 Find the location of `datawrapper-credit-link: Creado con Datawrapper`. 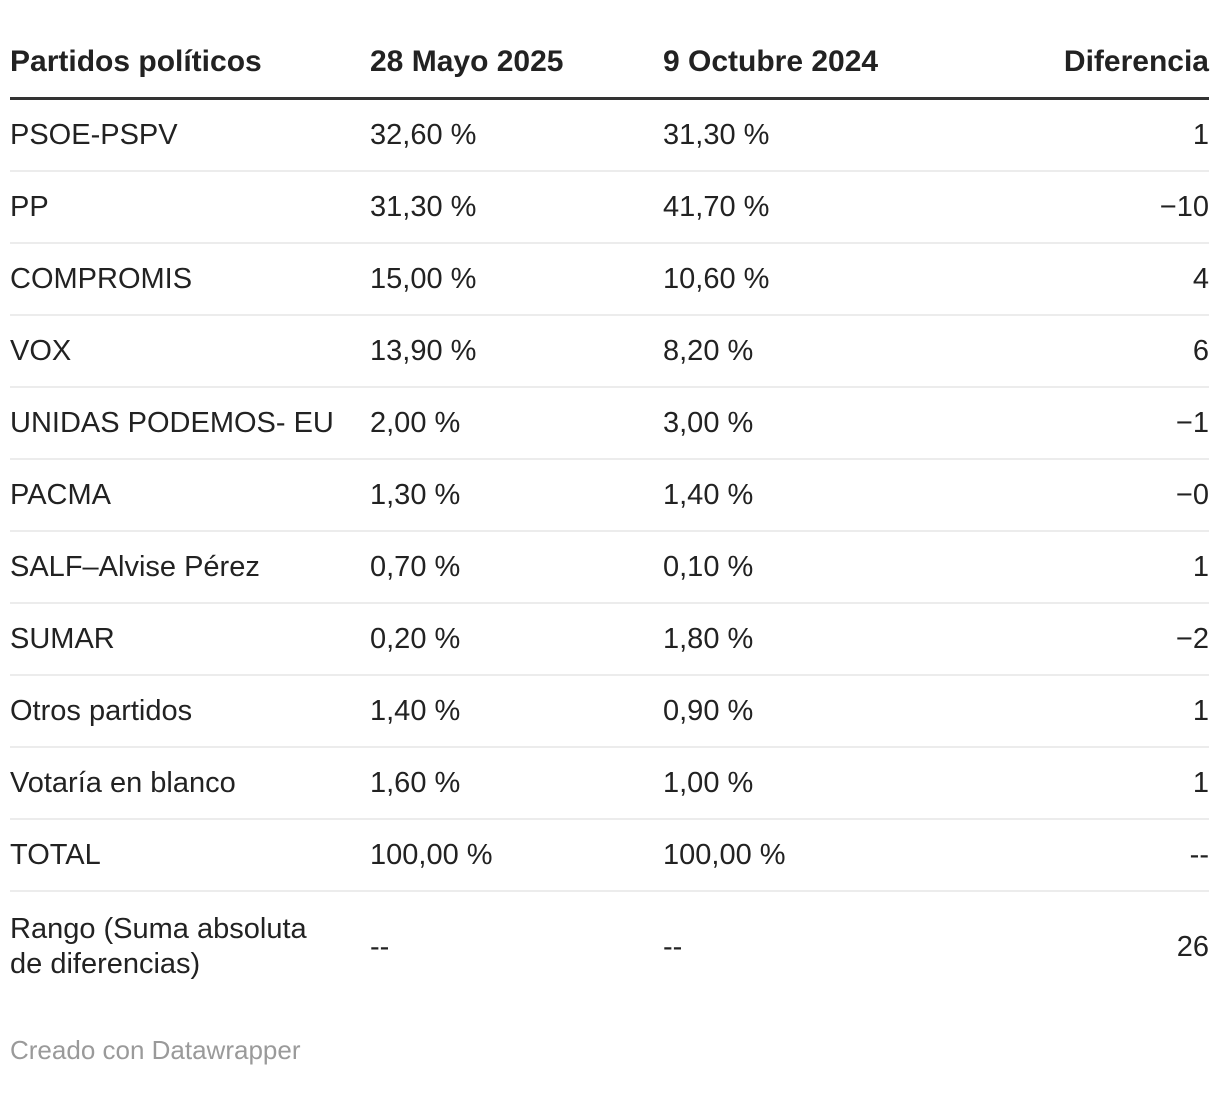

datawrapper-credit-link: Creado con Datawrapper is located at coordinates (155, 1049).